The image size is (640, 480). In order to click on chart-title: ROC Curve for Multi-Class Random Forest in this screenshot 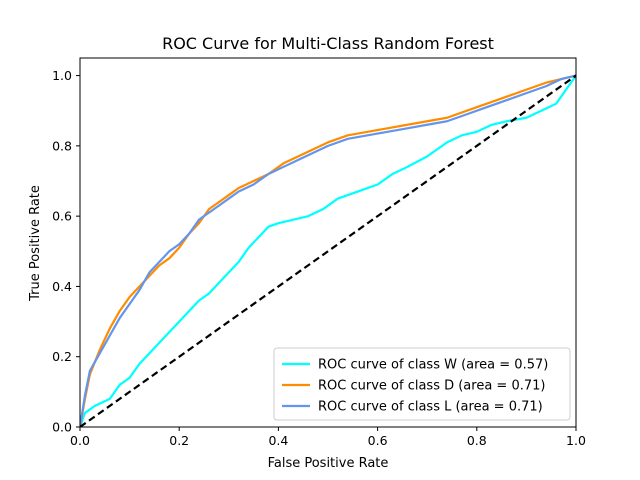, I will do `click(328, 43)`.